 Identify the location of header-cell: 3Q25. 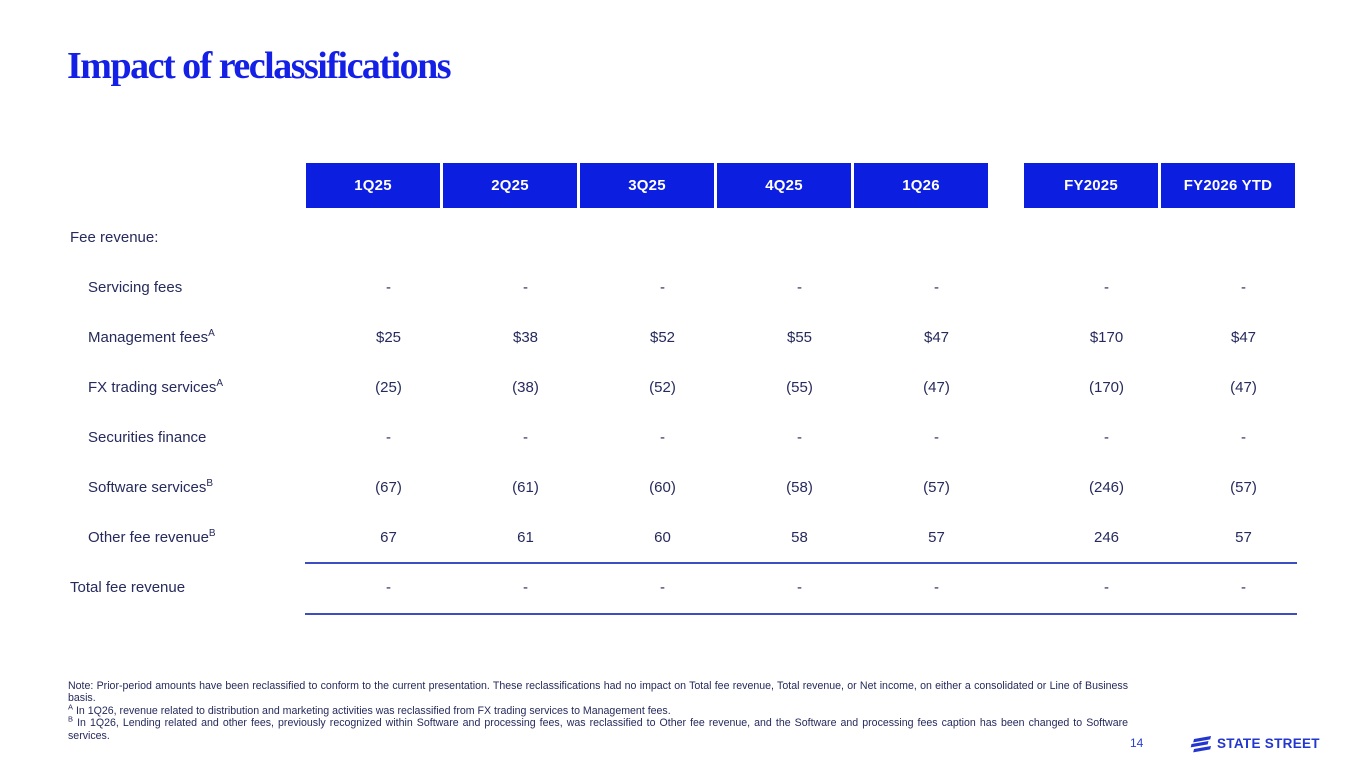
(648, 185).